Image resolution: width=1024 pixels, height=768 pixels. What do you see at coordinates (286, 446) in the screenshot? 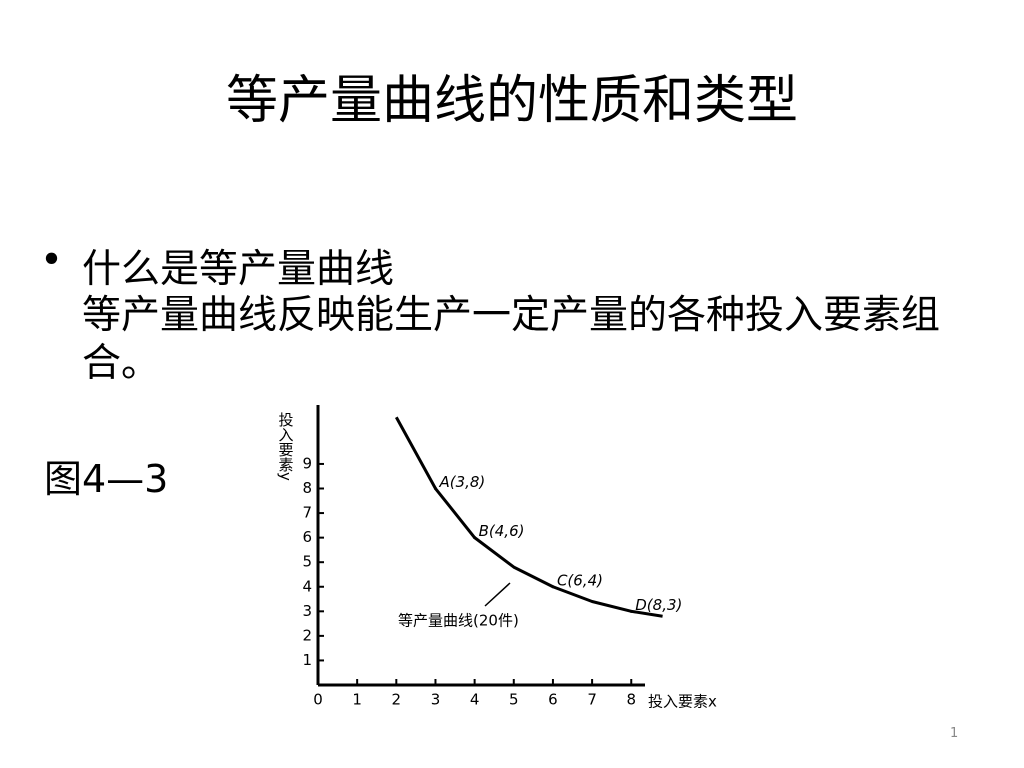
I see `y-axis-label: 投入要素y` at bounding box center [286, 446].